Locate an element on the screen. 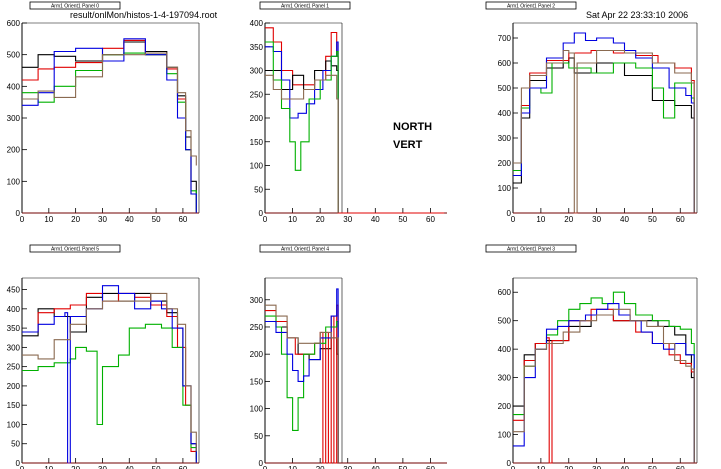 The image size is (721, 469). y-tick-label: 250 is located at coordinates (257, 94).